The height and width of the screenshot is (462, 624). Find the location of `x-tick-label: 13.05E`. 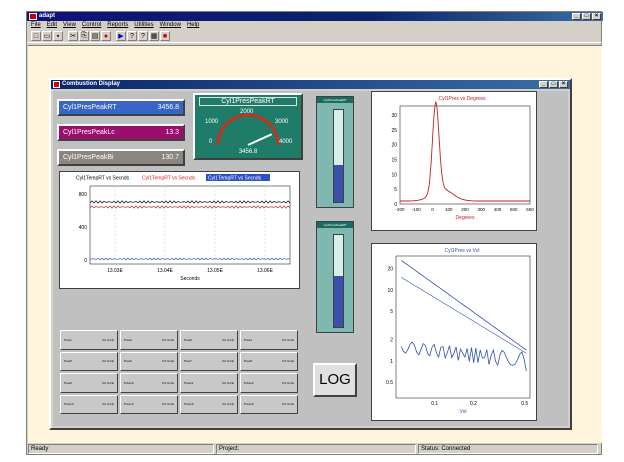

x-tick-label: 13.05E is located at coordinates (215, 271).